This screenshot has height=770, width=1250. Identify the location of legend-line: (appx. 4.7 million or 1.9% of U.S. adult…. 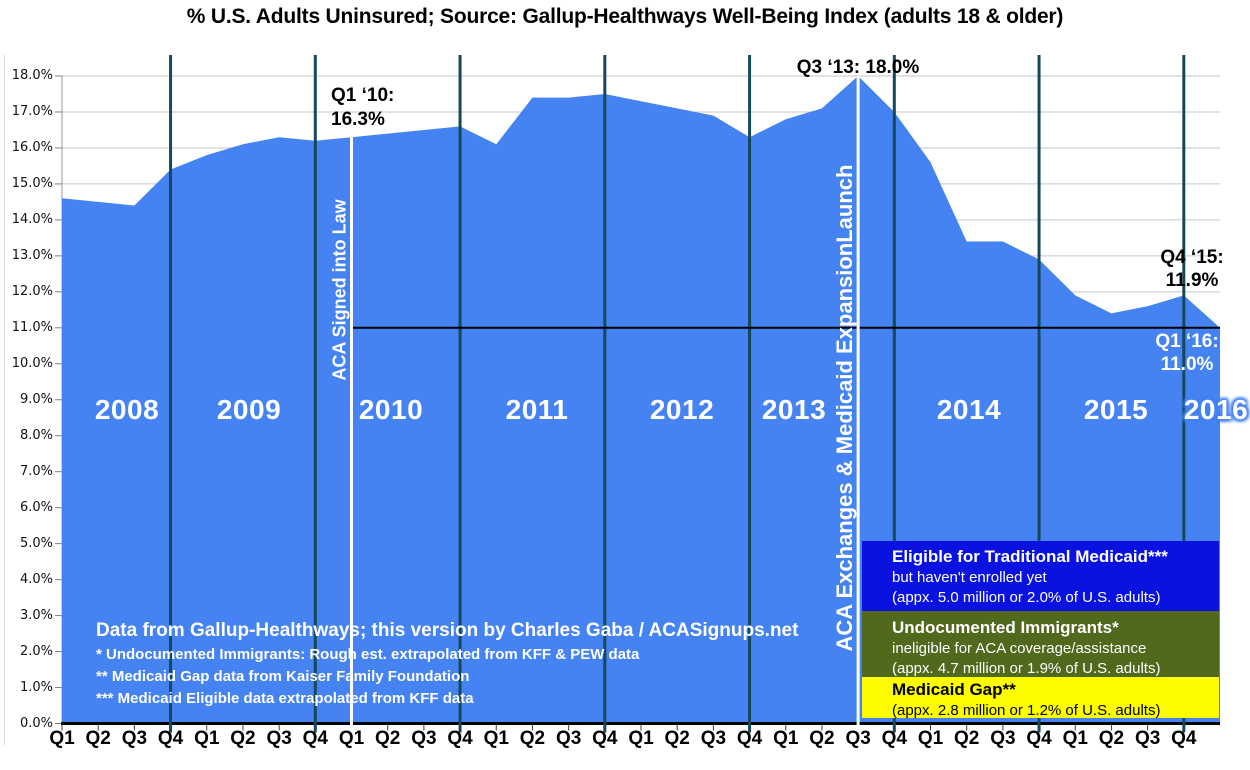
(1026, 668).